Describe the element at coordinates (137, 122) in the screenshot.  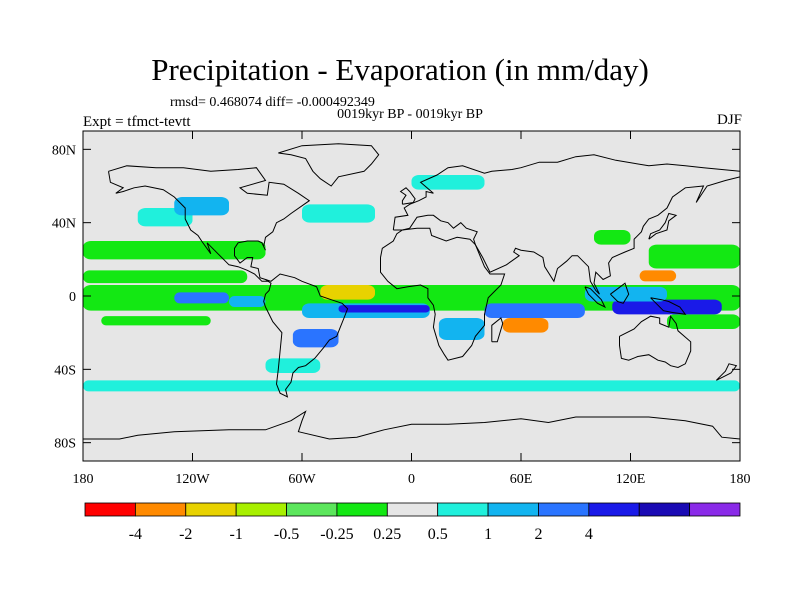
I see `experiment-label: Expt = tfmct-tevtt` at that location.